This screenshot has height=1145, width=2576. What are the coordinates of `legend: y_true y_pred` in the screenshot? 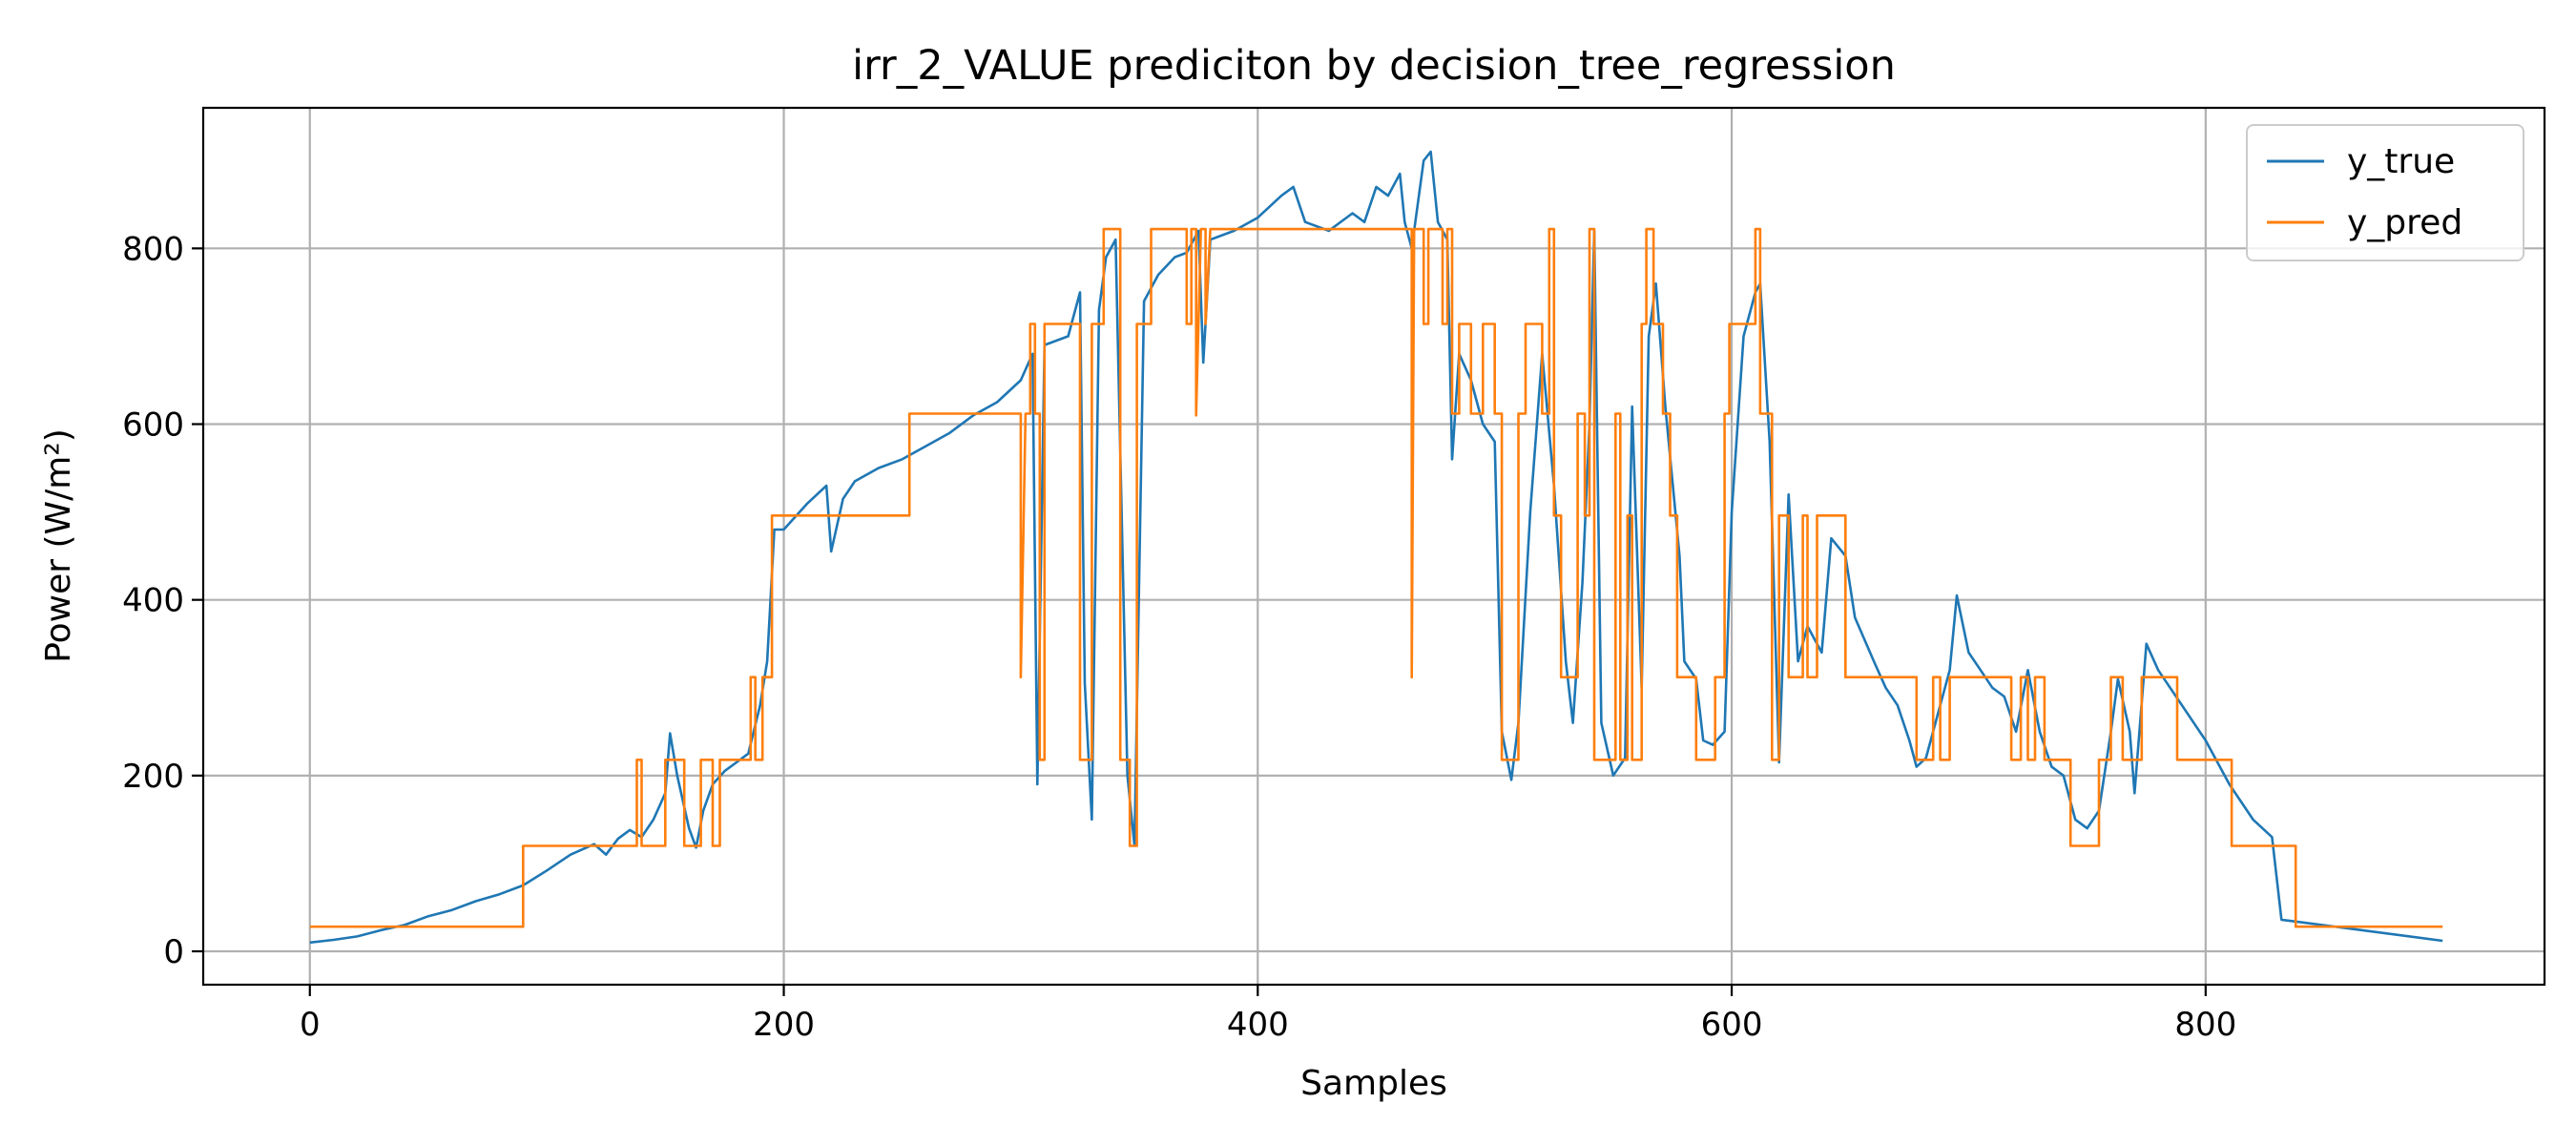 It's located at (2385, 192).